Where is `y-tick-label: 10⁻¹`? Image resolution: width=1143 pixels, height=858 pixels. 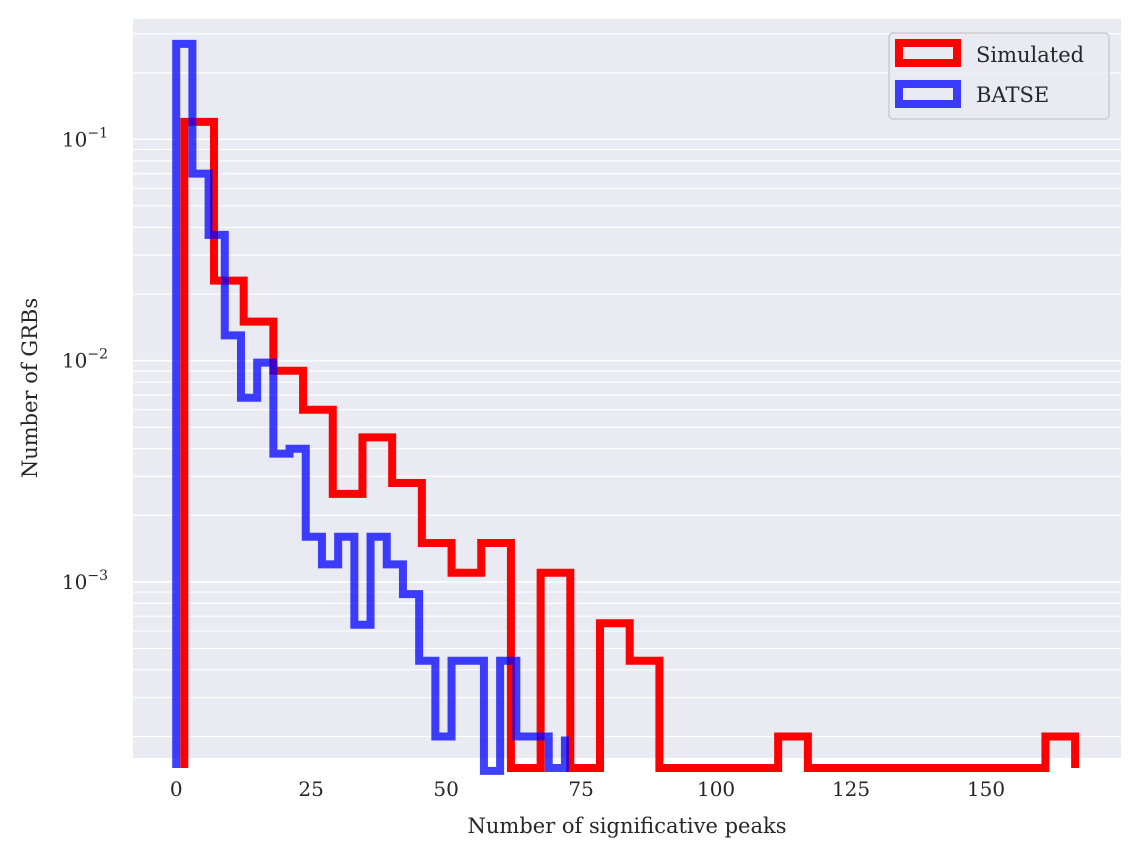
y-tick-label: 10⁻¹ is located at coordinates (85, 138).